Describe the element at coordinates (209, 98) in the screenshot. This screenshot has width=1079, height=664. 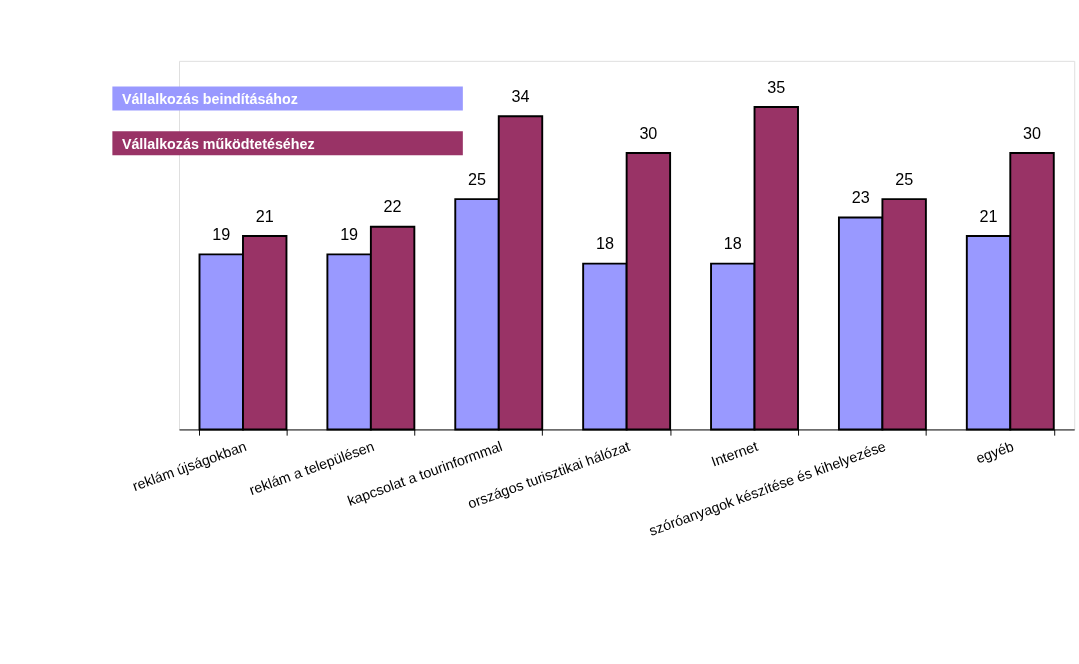
I see `text: Vállalkozás beindításához` at that location.